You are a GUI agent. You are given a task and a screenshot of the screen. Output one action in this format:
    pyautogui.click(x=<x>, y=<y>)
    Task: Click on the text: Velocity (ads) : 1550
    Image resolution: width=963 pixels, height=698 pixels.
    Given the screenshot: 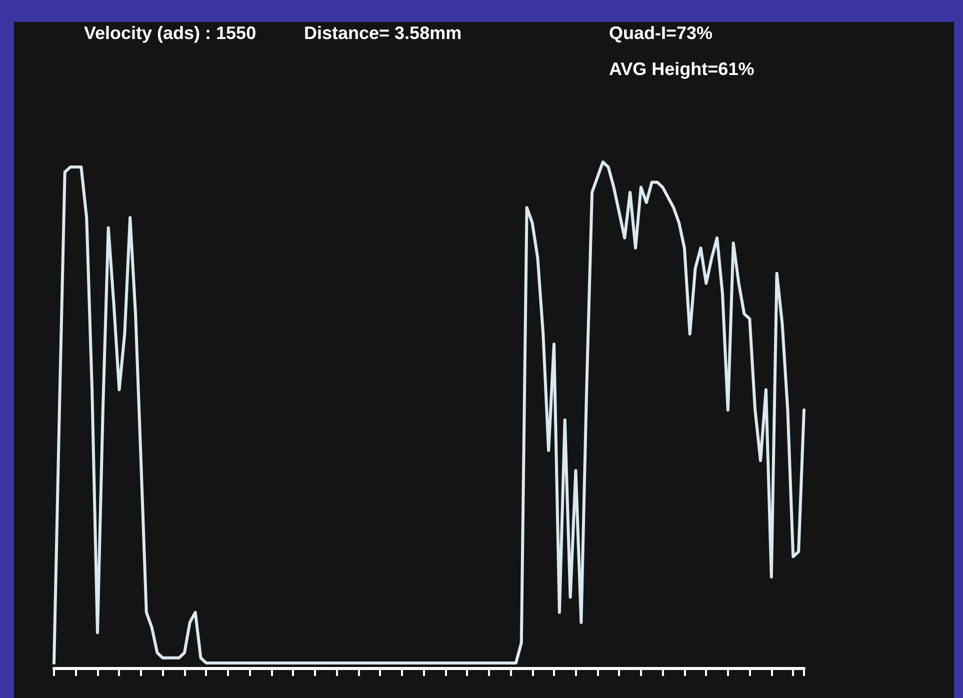 What is the action you would take?
    pyautogui.click(x=170, y=33)
    